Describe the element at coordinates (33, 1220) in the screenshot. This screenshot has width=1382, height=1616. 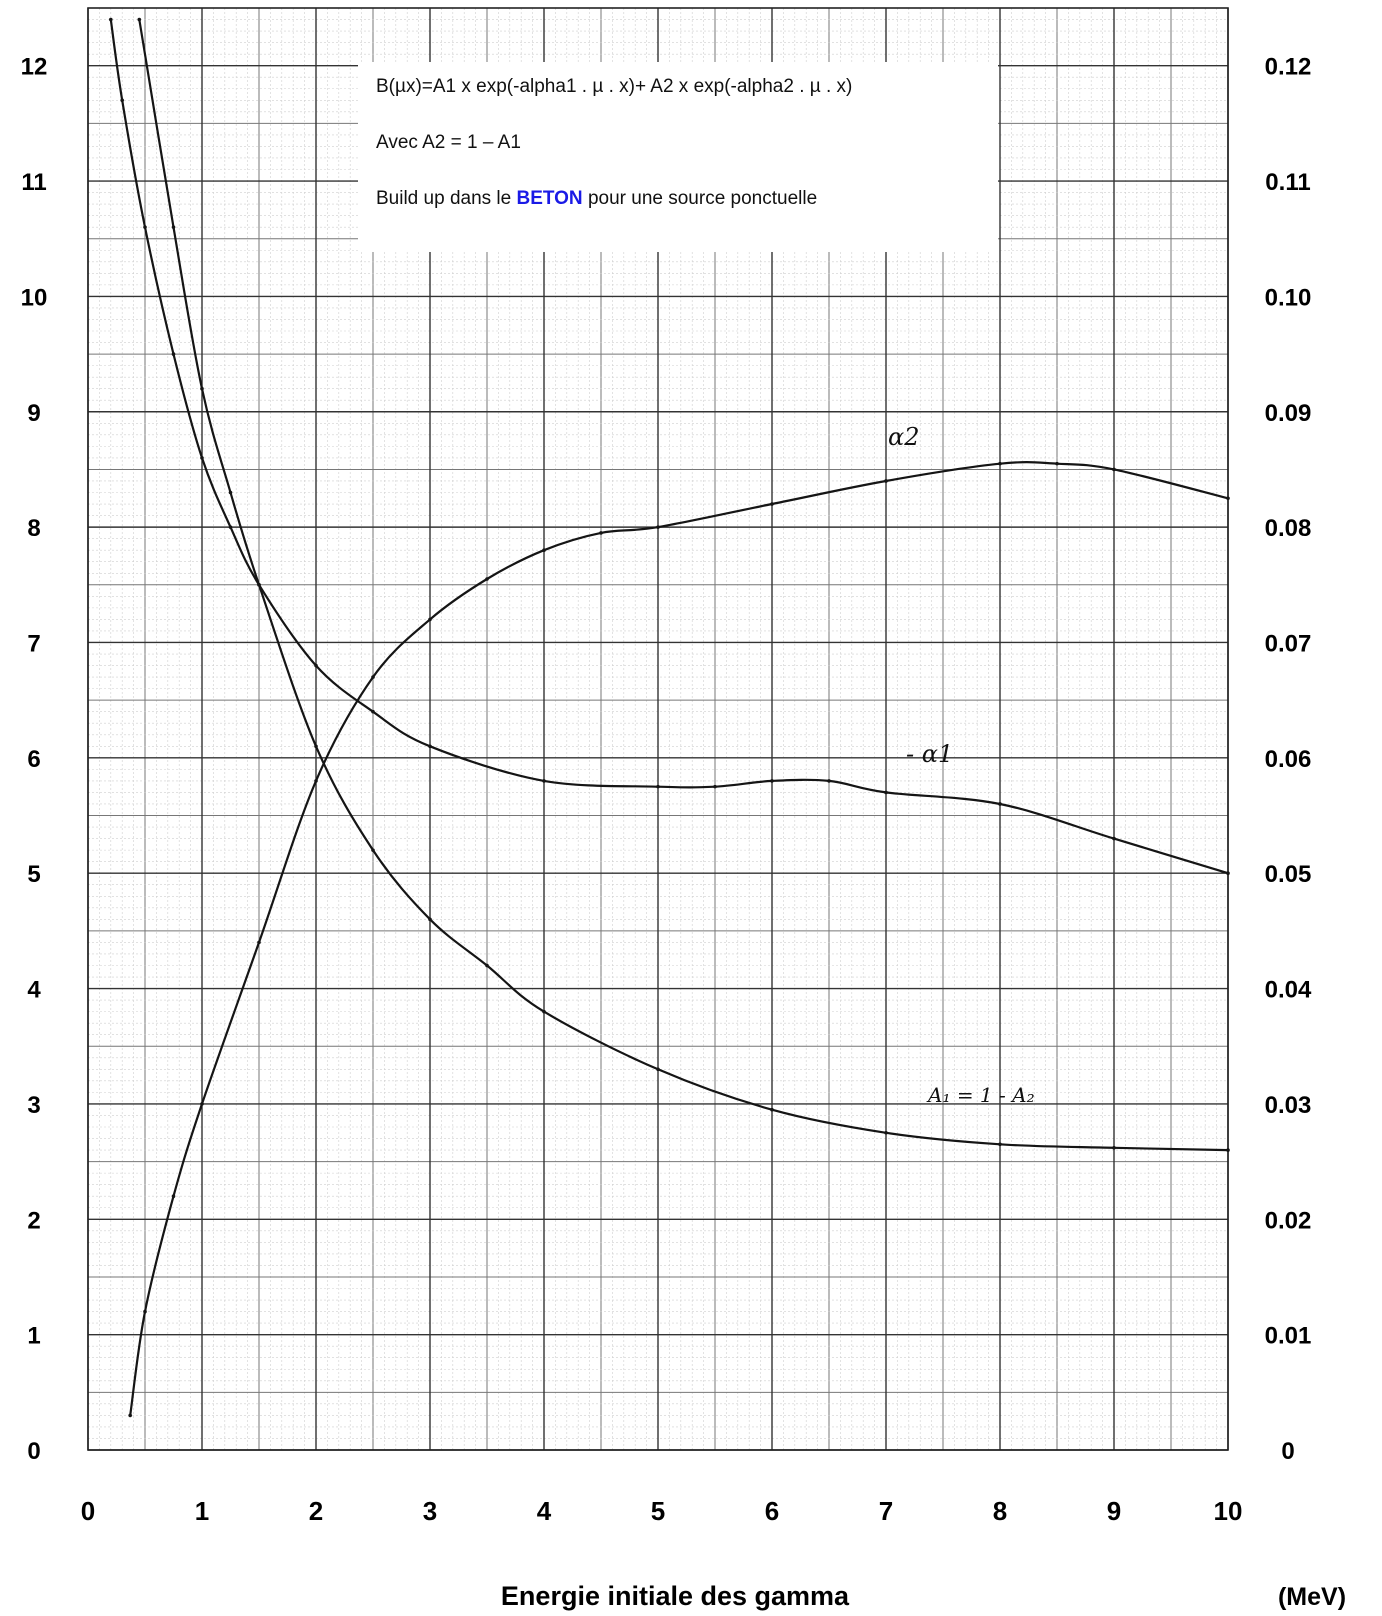
I see `left-y-tick-label: 2` at that location.